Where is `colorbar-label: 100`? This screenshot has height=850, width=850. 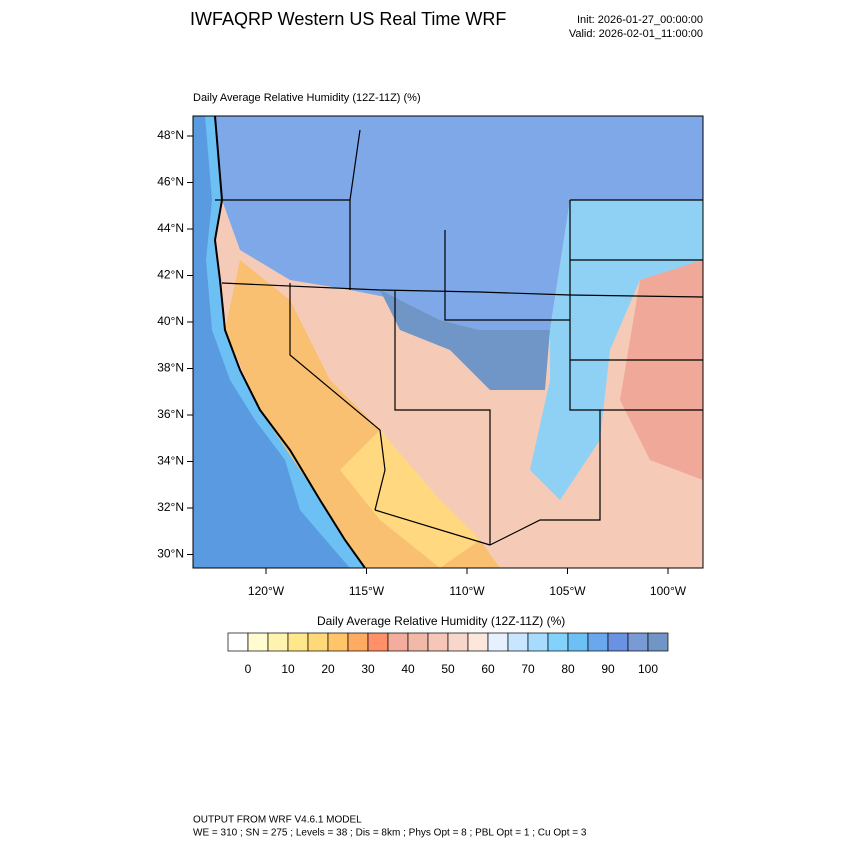
colorbar-label: 100 is located at coordinates (648, 669).